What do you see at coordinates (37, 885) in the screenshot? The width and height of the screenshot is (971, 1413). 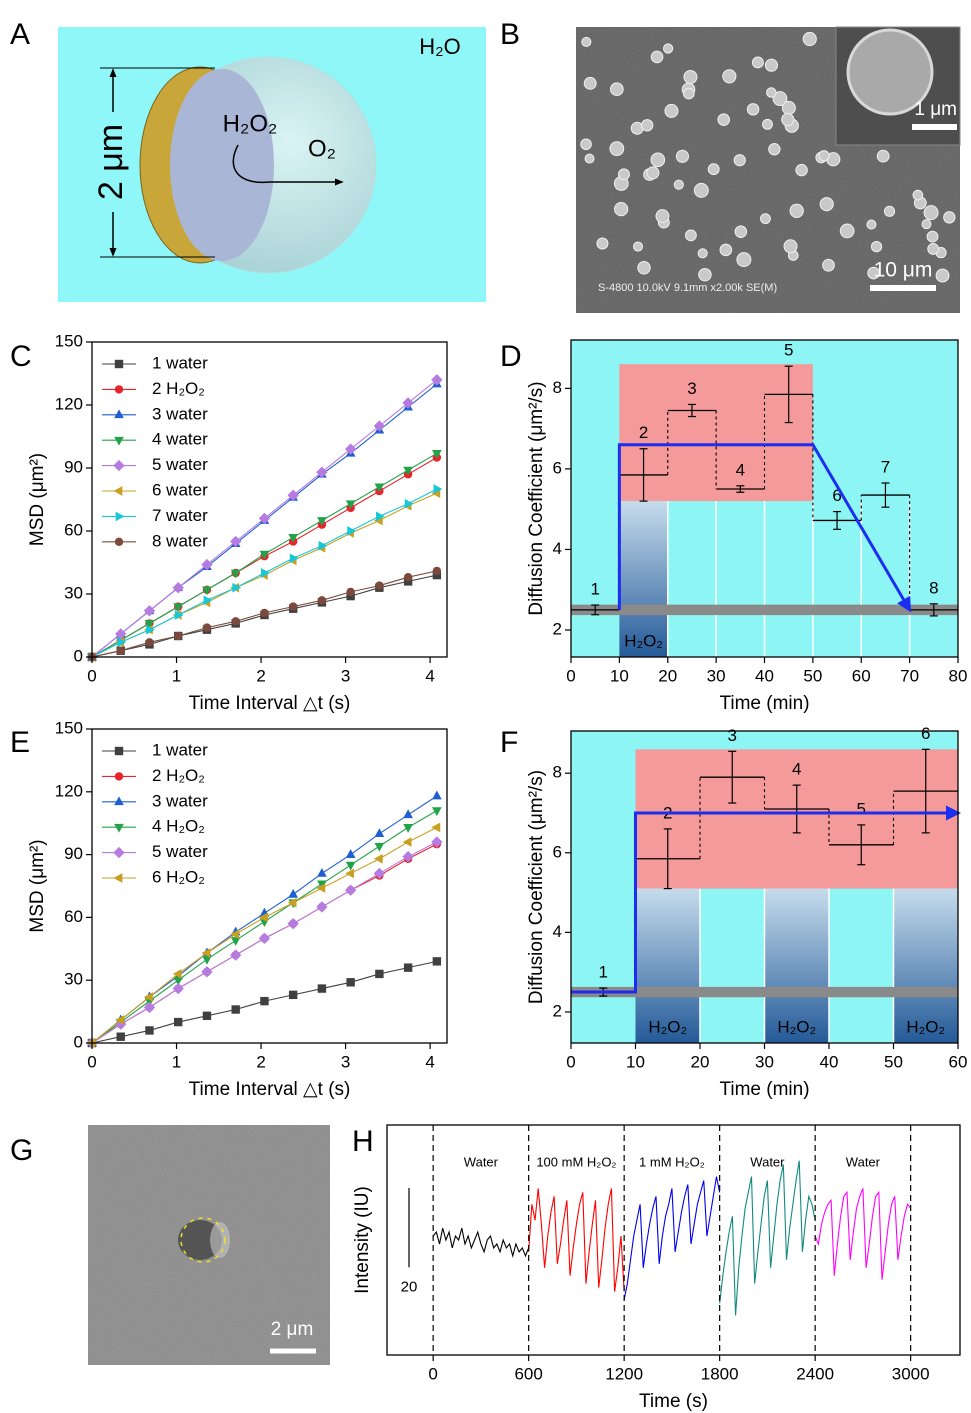 I see `y-axis-label: MSD (μm²)` at bounding box center [37, 885].